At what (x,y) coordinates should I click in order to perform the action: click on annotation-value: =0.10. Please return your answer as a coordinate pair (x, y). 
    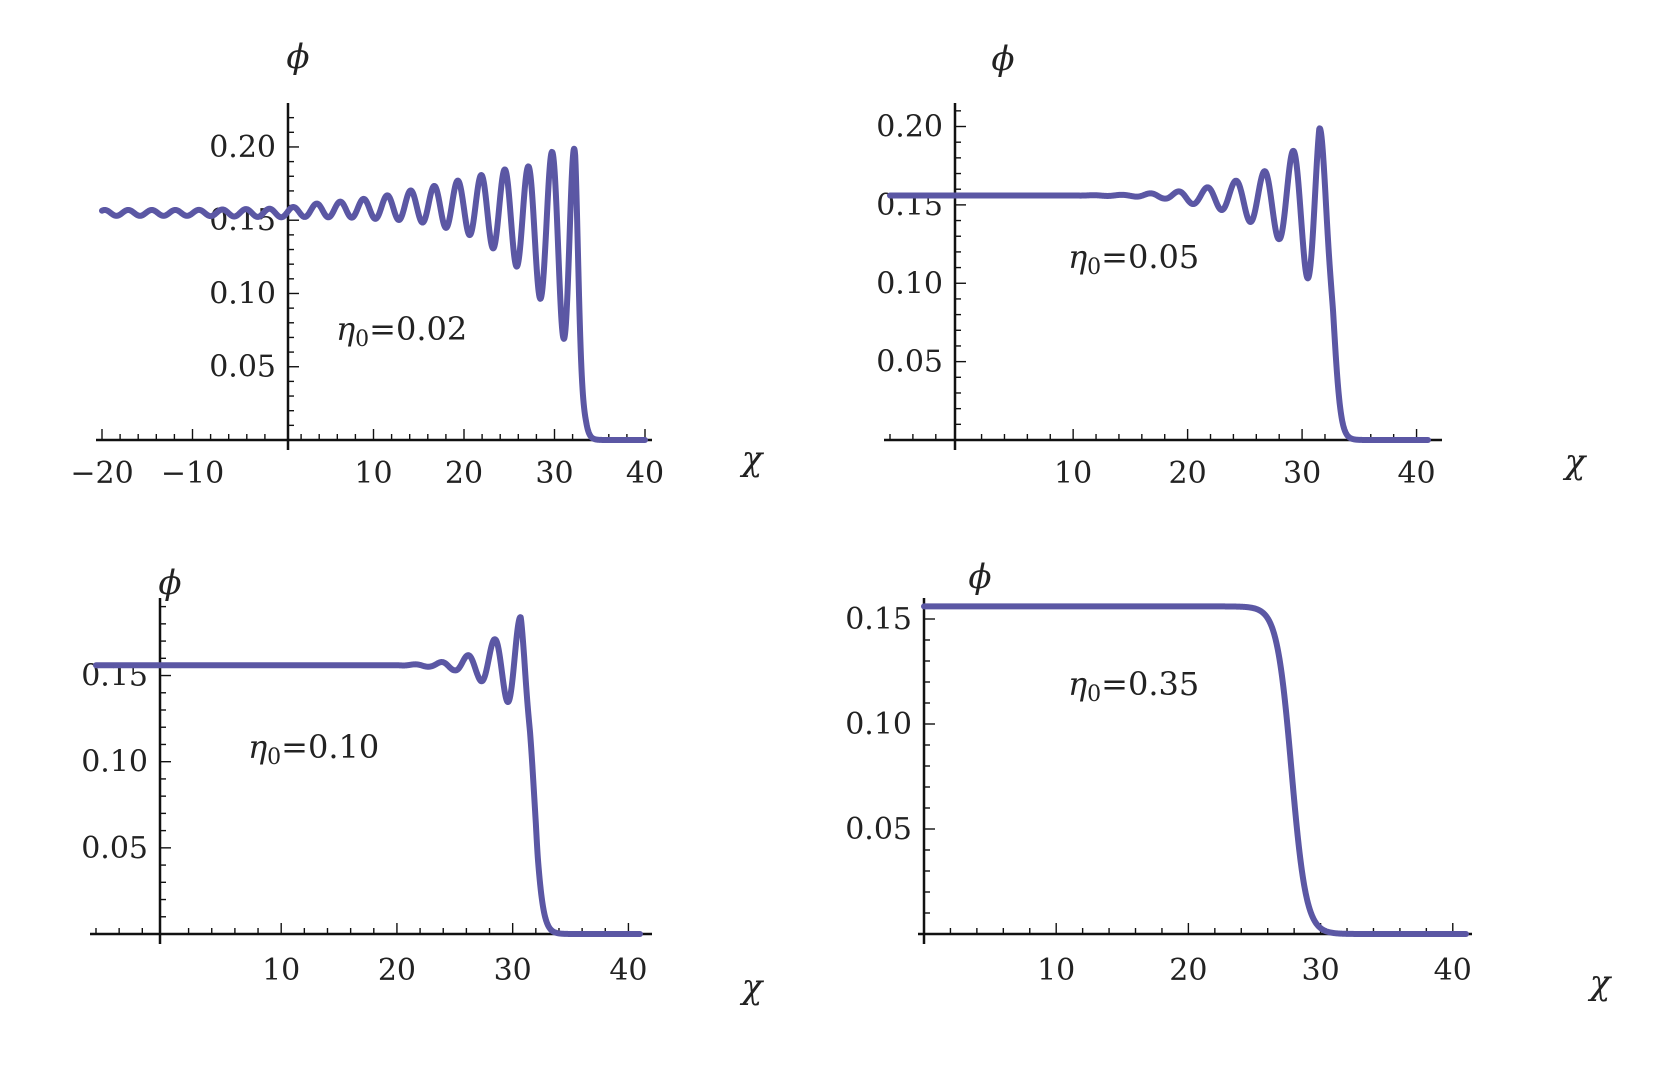
    Looking at the image, I should click on (330, 747).